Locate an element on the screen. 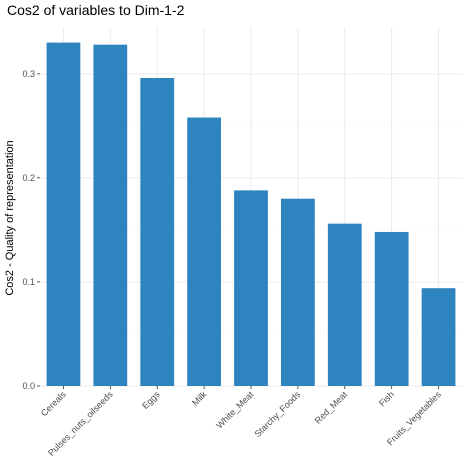 The height and width of the screenshot is (474, 474). y-tick-label: 0.1 is located at coordinates (28, 282).